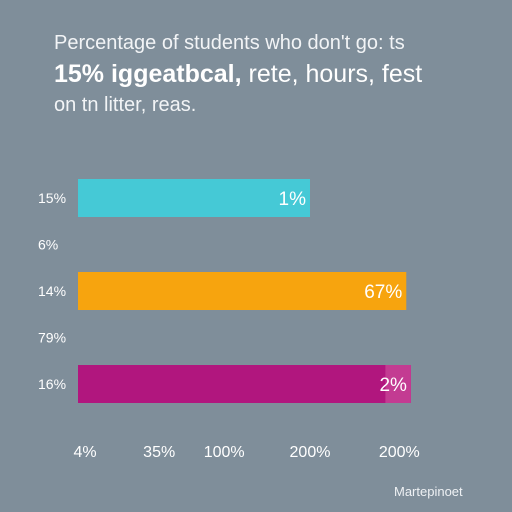  I want to click on x-tick-label: 100%, so click(224, 452).